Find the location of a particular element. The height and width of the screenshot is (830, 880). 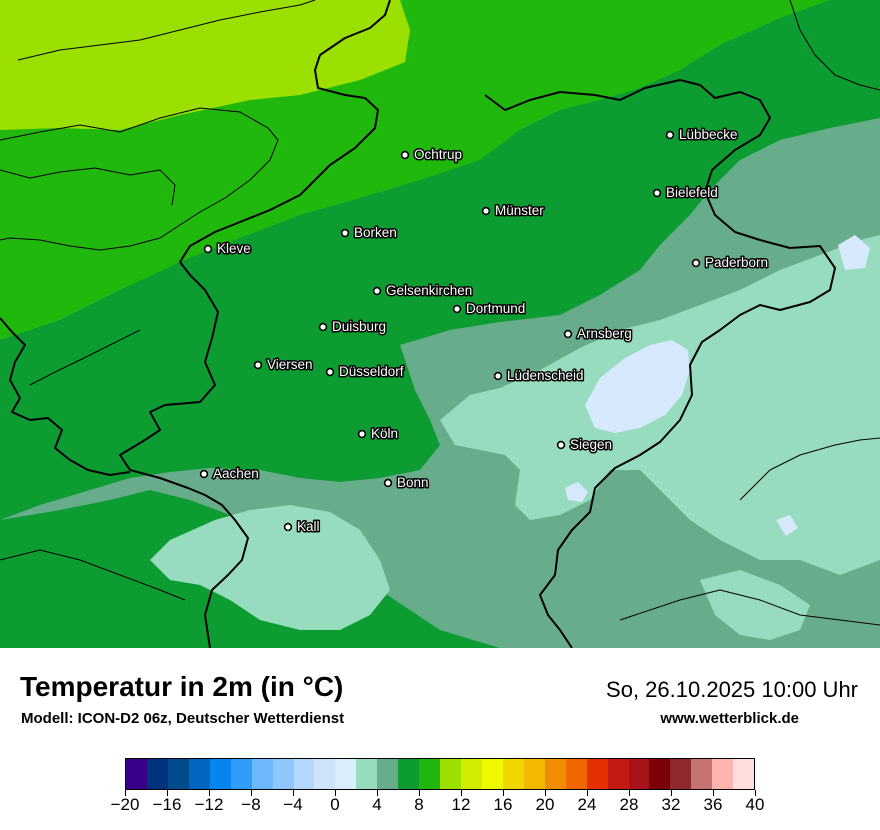

legend-label: −16 is located at coordinates (167, 804).